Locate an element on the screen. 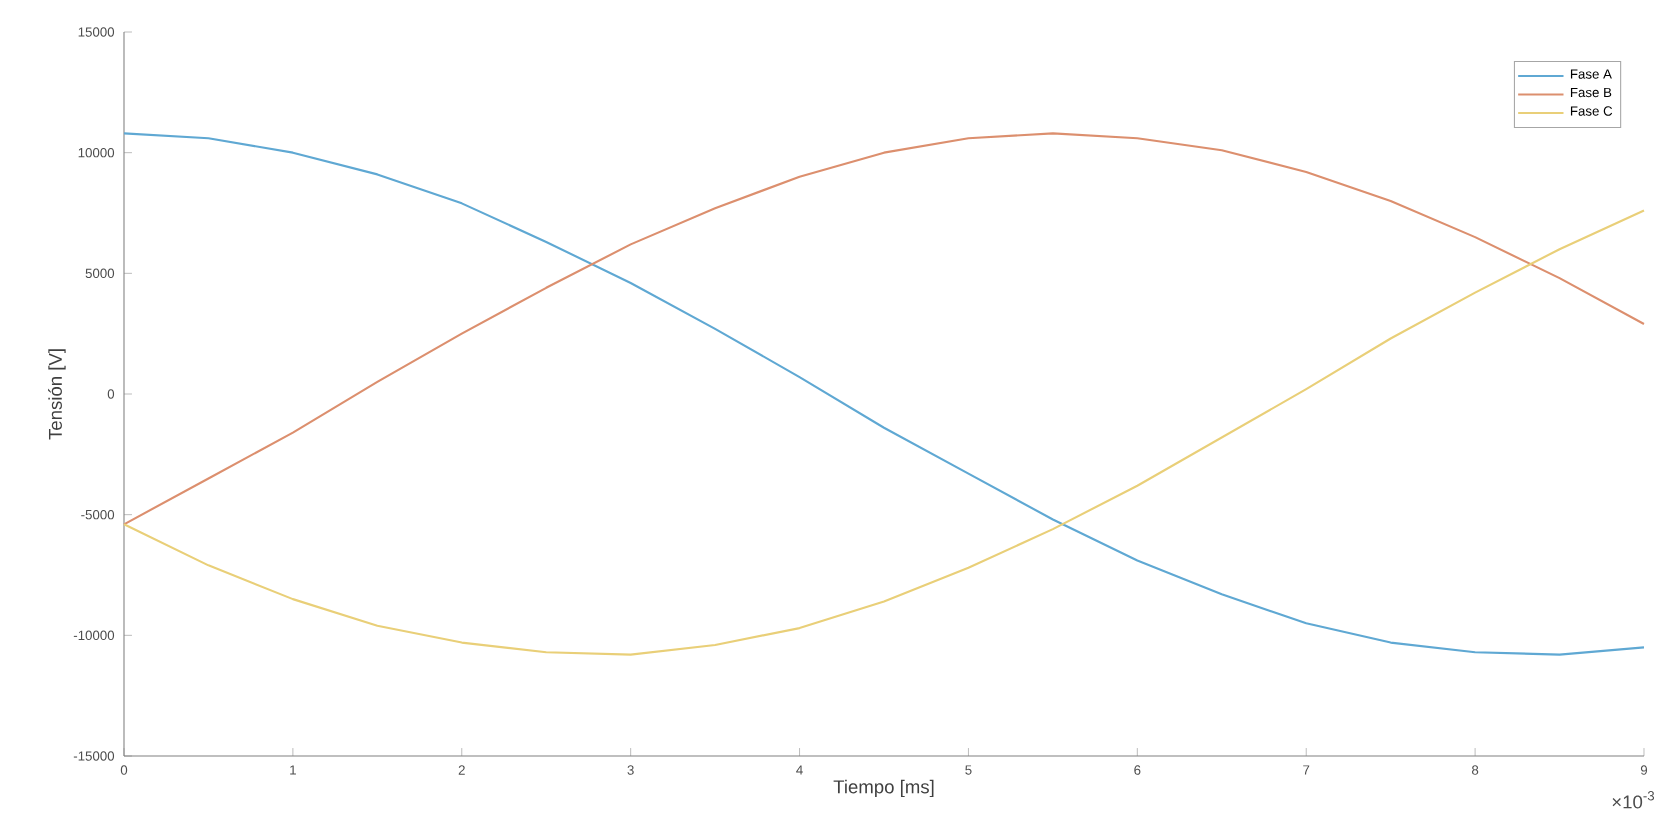 This screenshot has height=820, width=1672. text: ×10$^{-3}$ is located at coordinates (1633, 800).